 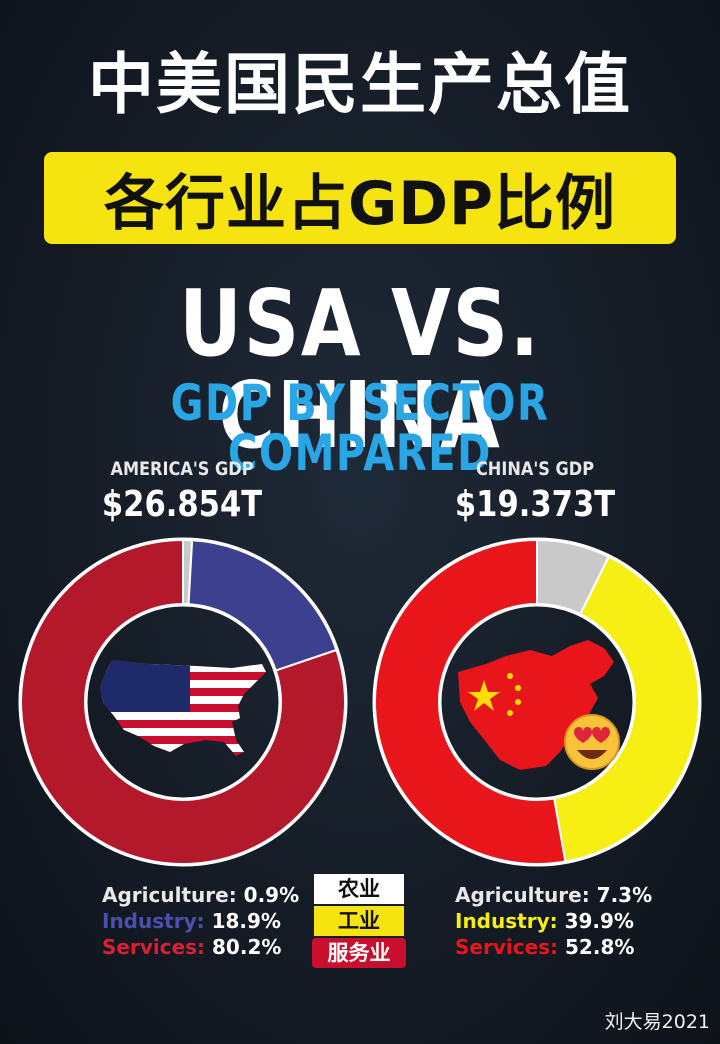 I want to click on chinese-banner: 各行业占GDP比例, so click(x=360, y=198).